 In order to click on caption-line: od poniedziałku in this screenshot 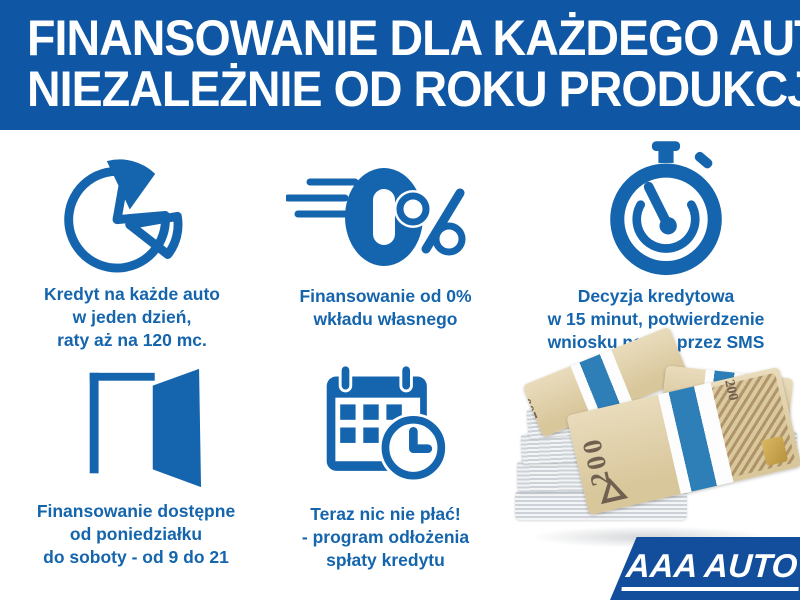, I will do `click(136, 534)`.